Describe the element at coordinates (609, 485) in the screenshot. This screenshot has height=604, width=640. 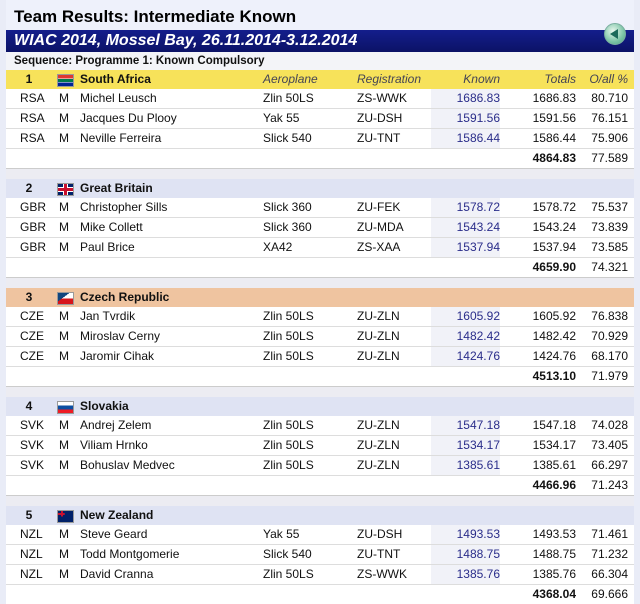
I see `team-overall-pct: 71.243` at that location.